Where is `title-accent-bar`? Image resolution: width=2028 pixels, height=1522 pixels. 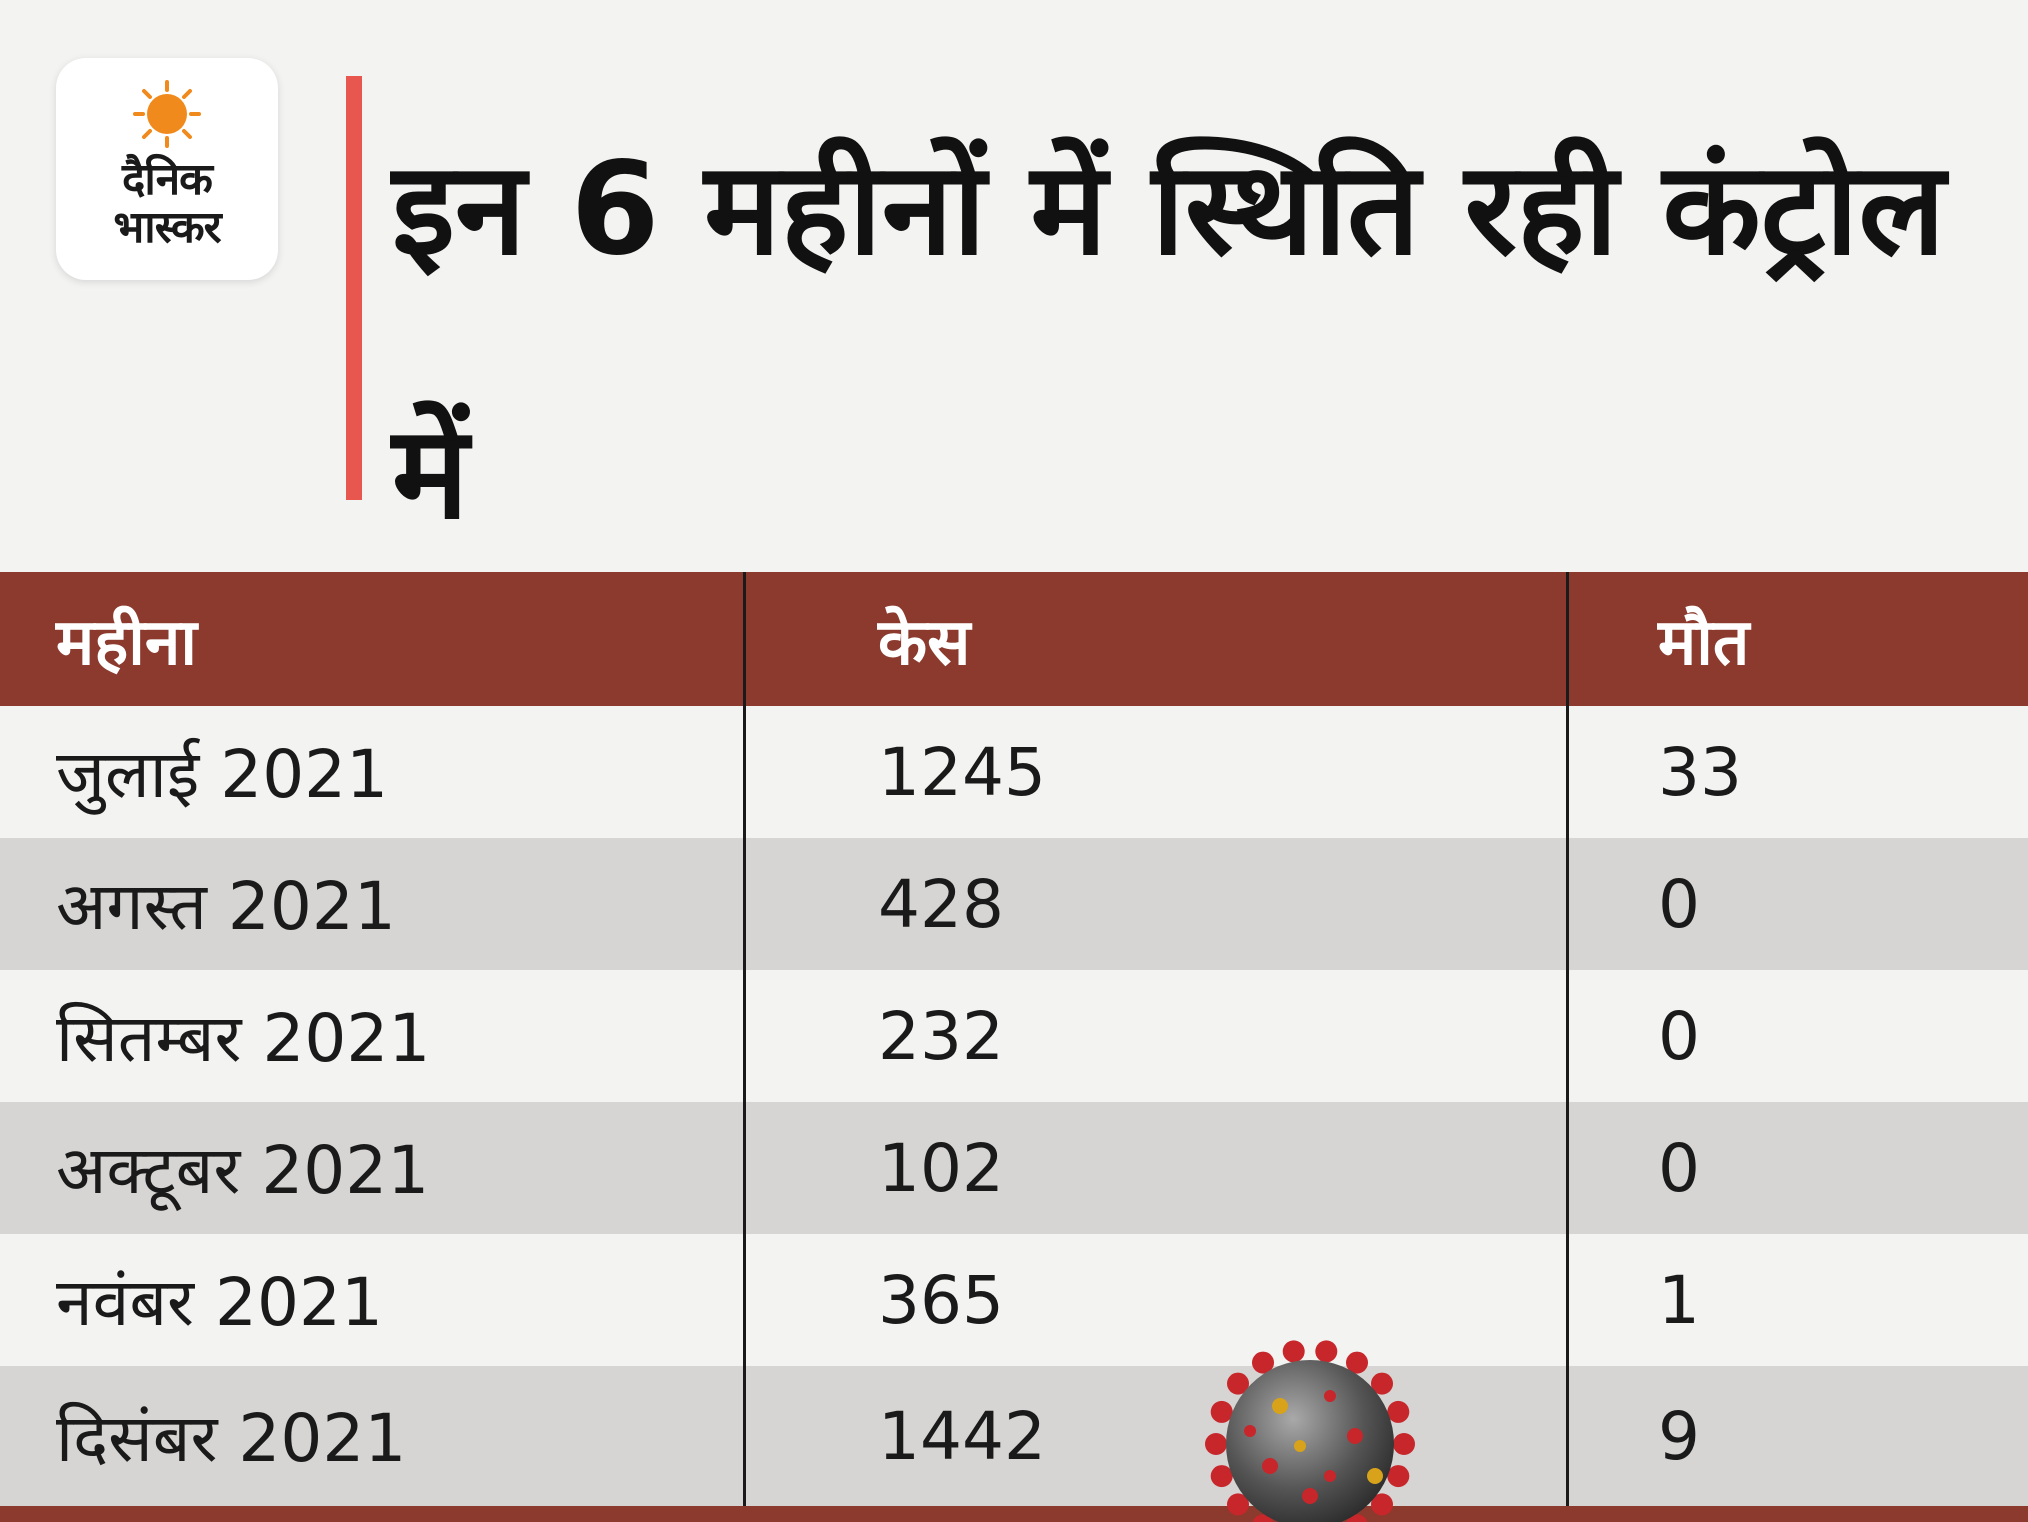
title-accent-bar is located at coordinates (354, 288).